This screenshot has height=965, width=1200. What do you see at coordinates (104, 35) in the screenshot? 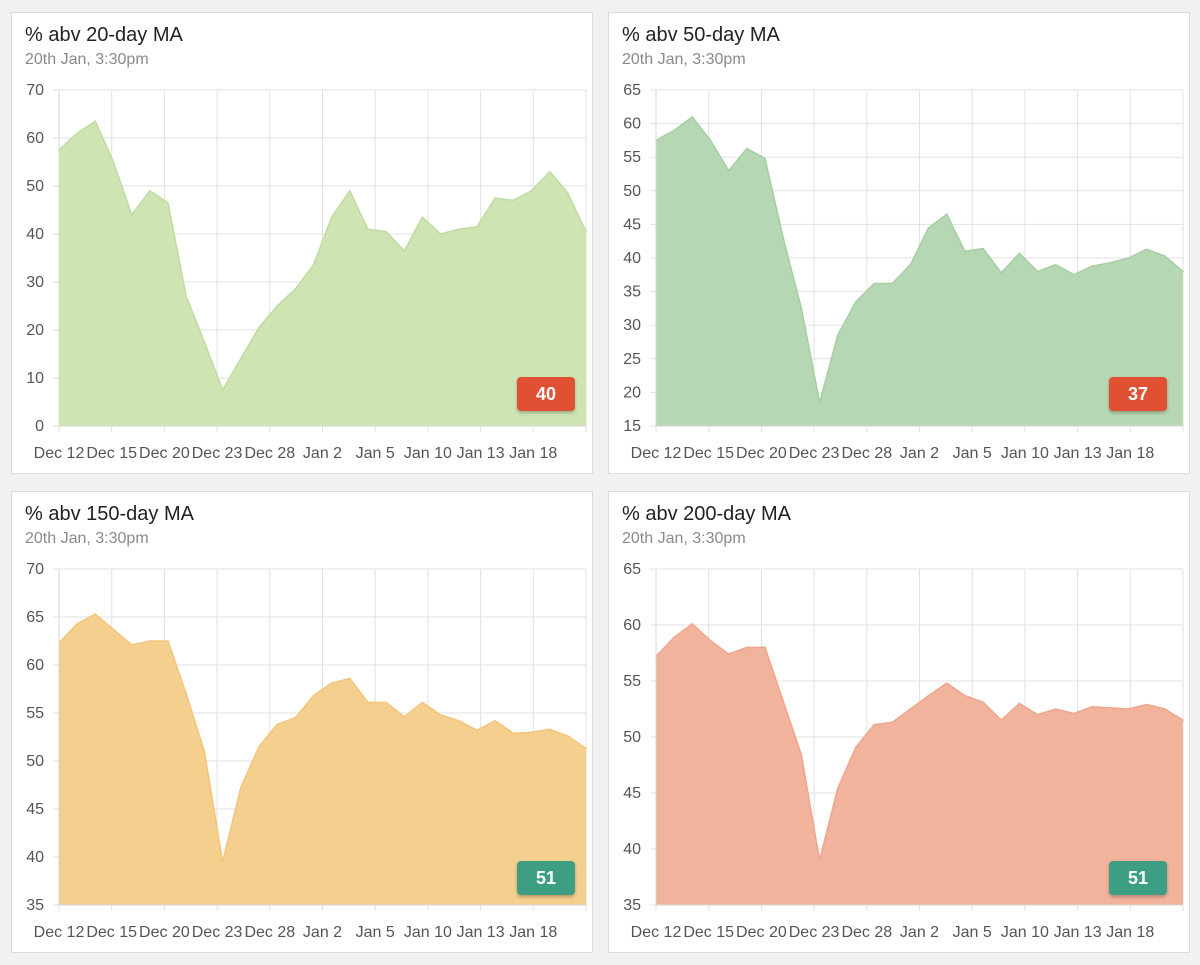
I see `chart-title: % abv 20-day MA` at bounding box center [104, 35].